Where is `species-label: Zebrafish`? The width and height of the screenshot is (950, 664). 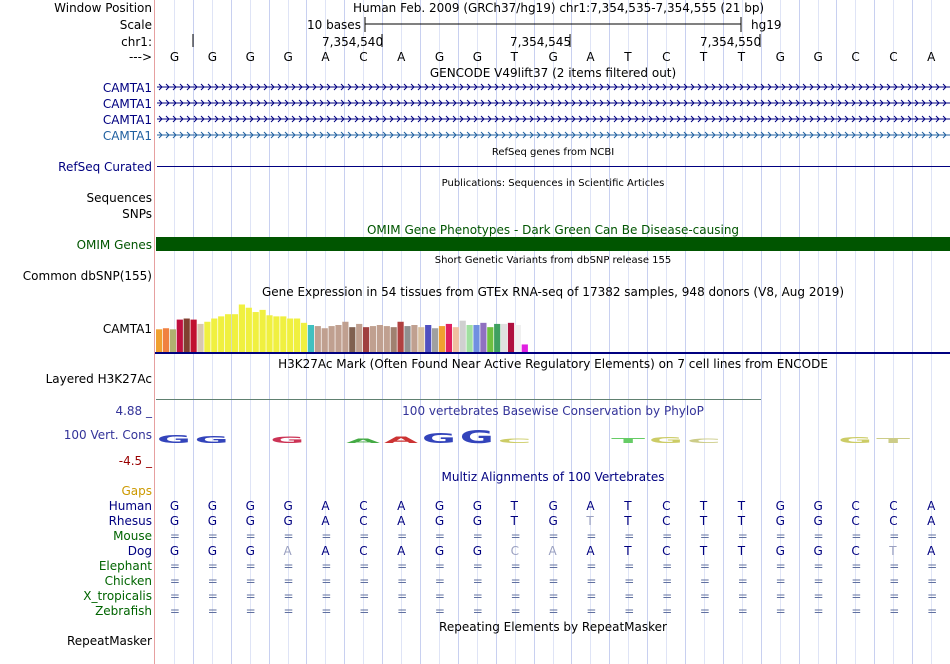
species-label: Zebrafish is located at coordinates (123, 611).